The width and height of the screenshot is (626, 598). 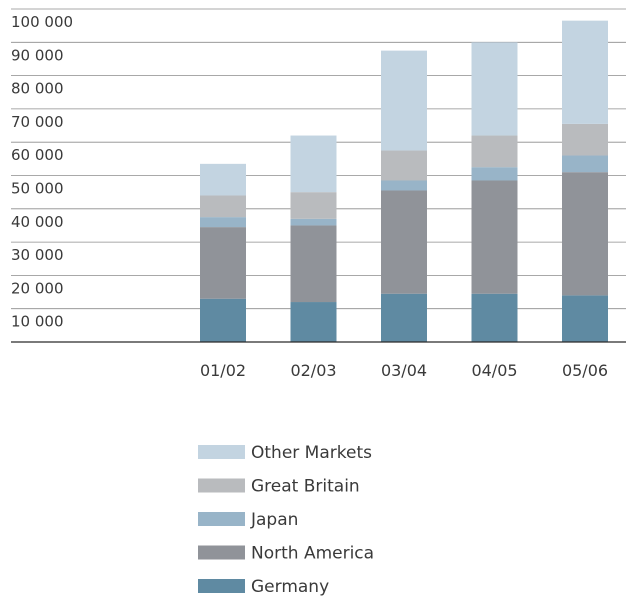 I want to click on y-tick-label: 20 000, so click(x=37, y=288).